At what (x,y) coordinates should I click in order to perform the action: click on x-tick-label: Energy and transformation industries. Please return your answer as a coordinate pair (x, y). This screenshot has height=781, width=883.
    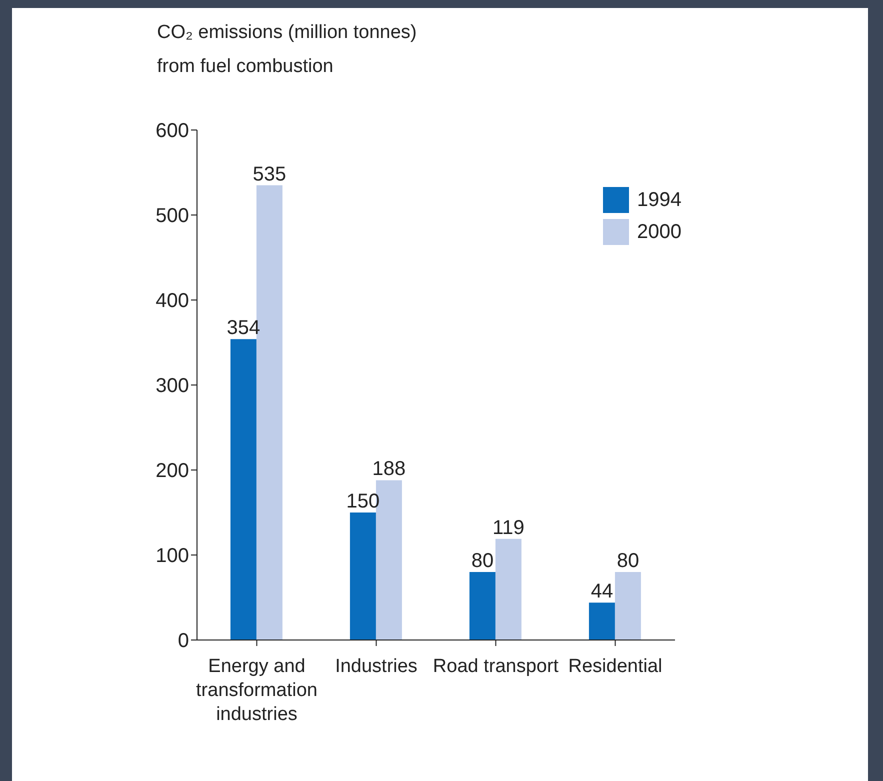
    Looking at the image, I should click on (257, 690).